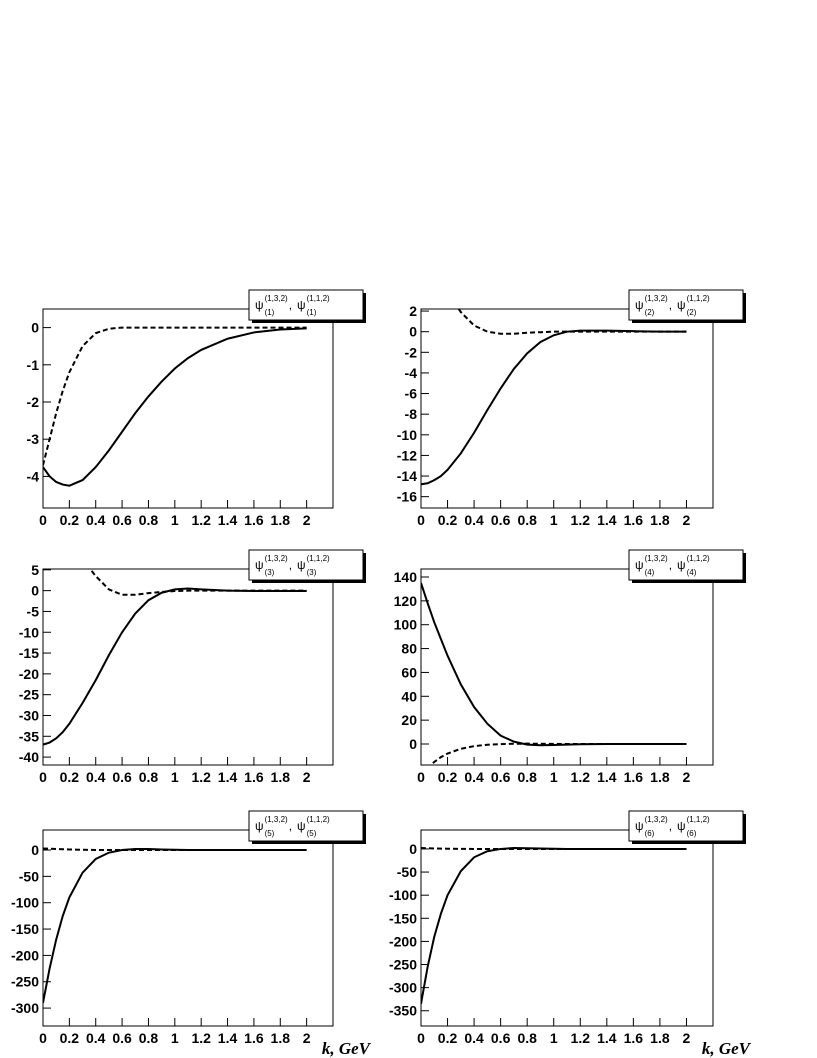  Describe the element at coordinates (660, 520) in the screenshot. I see `x-tick-label: 1.8` at that location.